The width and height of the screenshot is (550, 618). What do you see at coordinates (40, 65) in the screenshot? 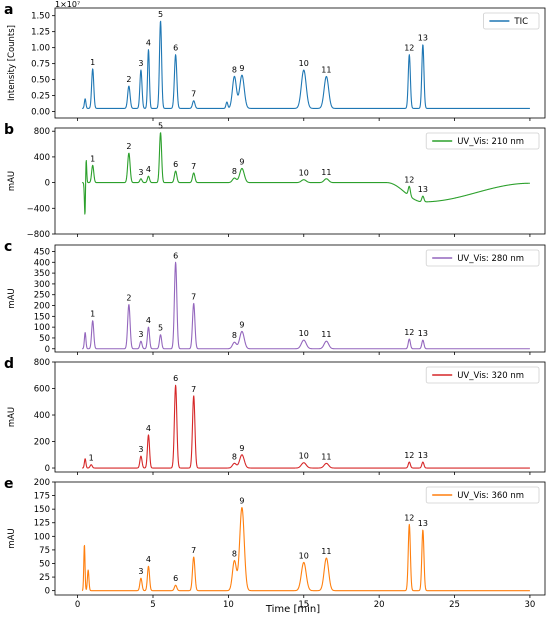
I see `y-tick-label: 0.75` at bounding box center [40, 65].